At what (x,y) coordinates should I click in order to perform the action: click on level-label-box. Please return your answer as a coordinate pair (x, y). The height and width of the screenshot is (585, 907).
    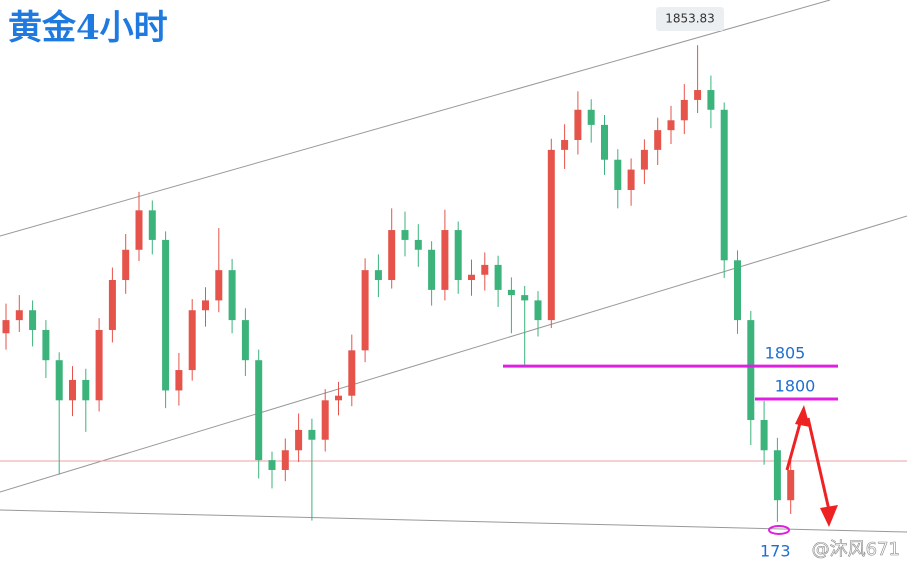
    Looking at the image, I should click on (795, 386).